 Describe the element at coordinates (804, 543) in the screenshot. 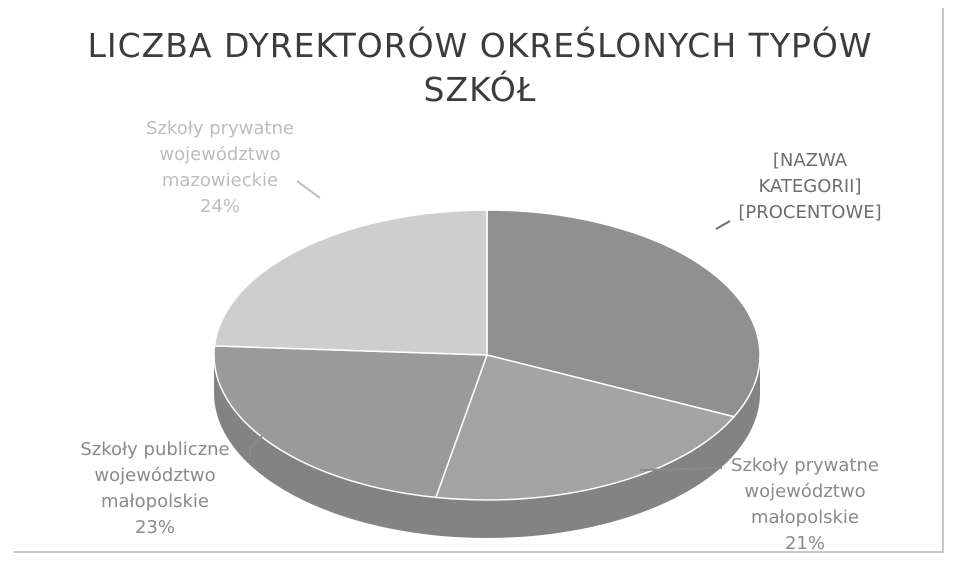

I see `slice-label-line: 21%` at that location.